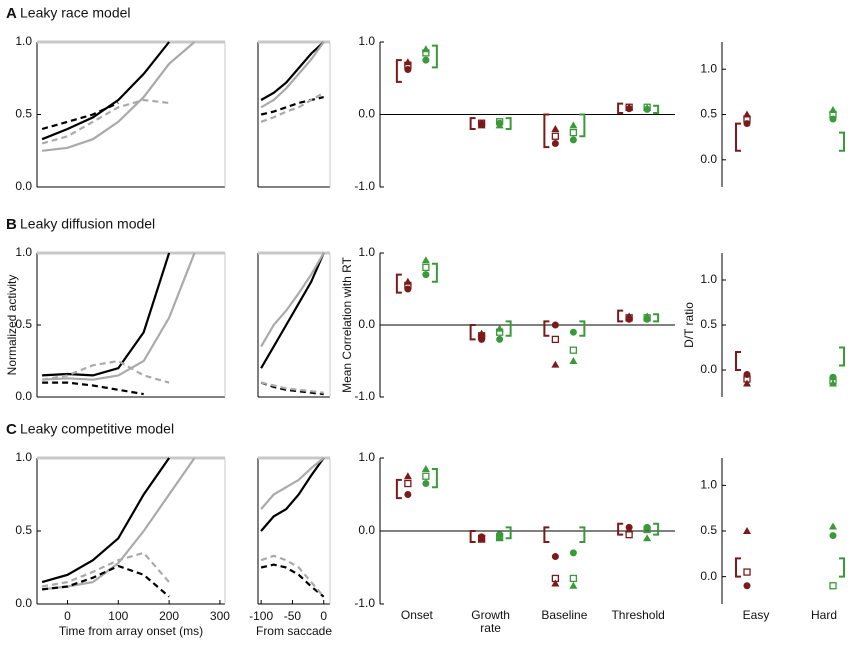 This screenshot has height=645, width=867. Describe the element at coordinates (490, 621) in the screenshot. I see `x-tick-label: Growth rate` at that location.